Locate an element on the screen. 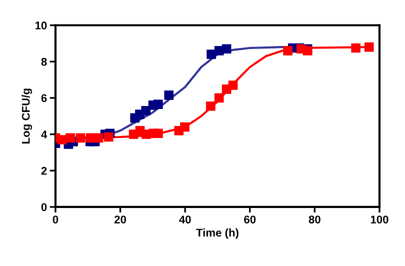 Image resolution: width=405 pixels, height=266 pixels. y-axis-title: Log CFU/g is located at coordinates (27, 116).